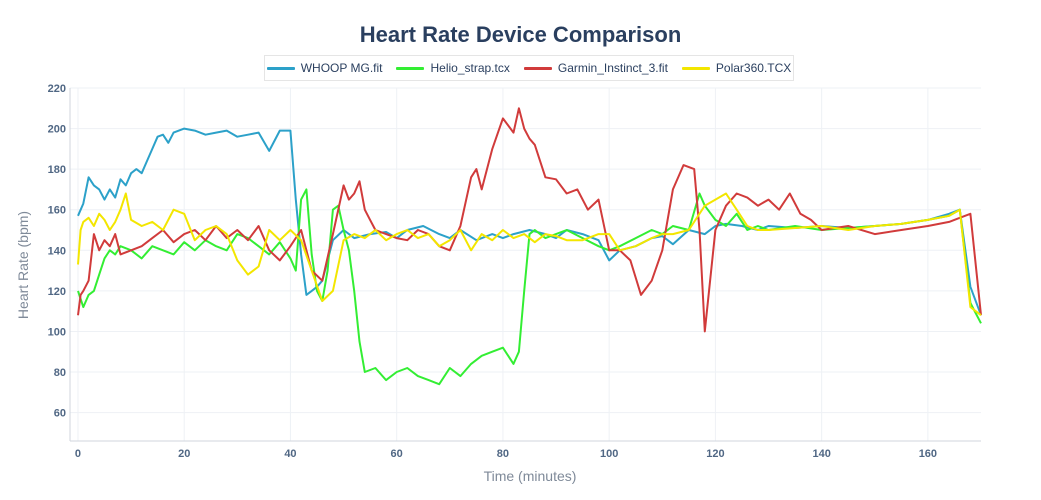  What do you see at coordinates (57, 89) in the screenshot?
I see `y-tick-label: 220` at bounding box center [57, 89].